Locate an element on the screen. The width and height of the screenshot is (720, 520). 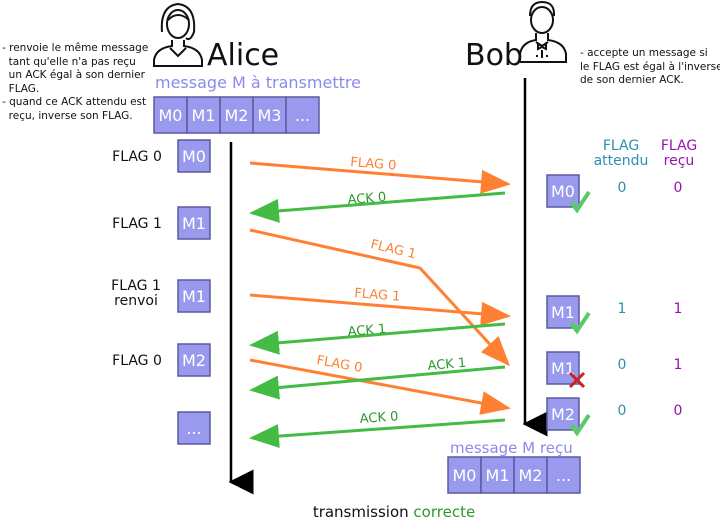
bob-message-box: M2 is located at coordinates (563, 414).